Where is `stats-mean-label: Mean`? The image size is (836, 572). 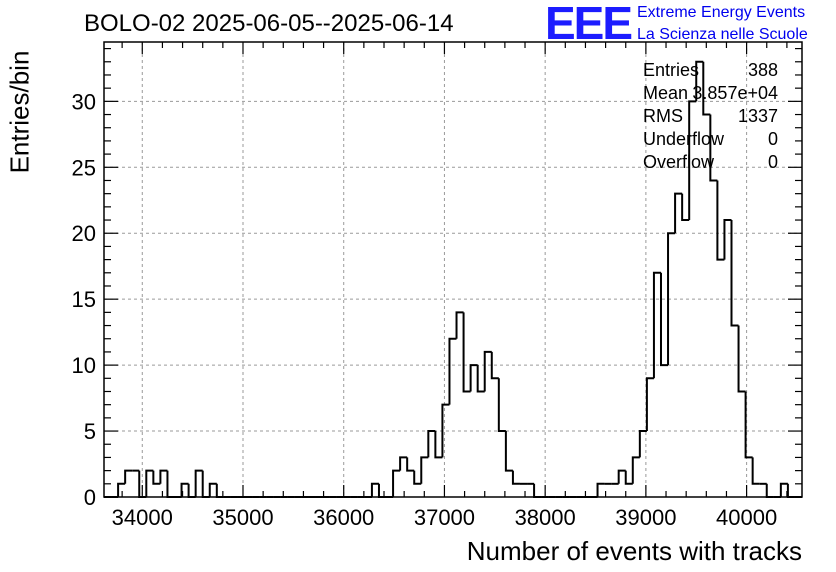 stats-mean-label: Mean is located at coordinates (666, 93).